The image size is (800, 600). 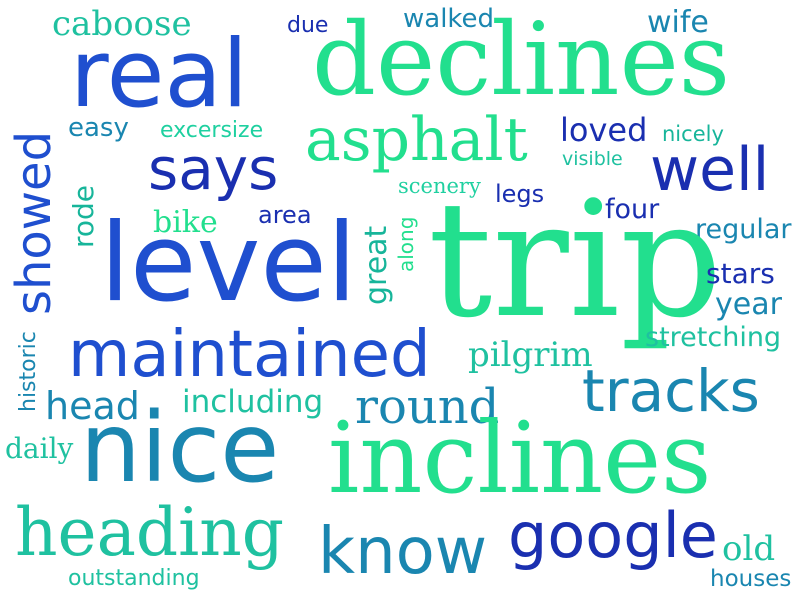 I want to click on word-maintained: maintained, so click(x=249, y=355).